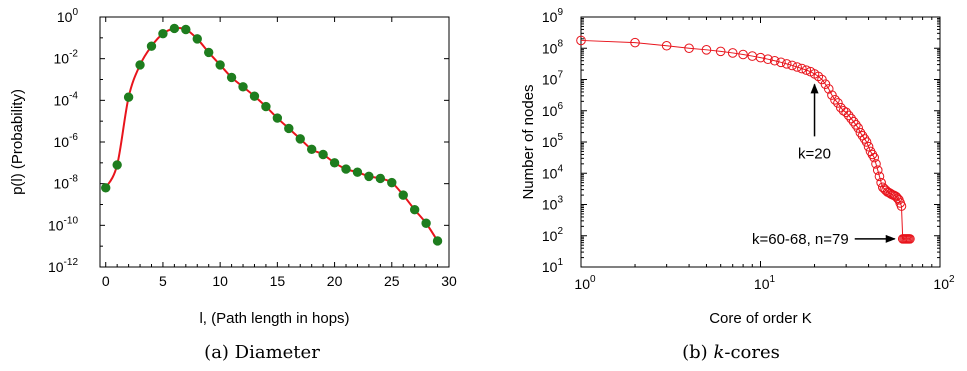  I want to click on x-tick-label: 10⁰, so click(585, 283).